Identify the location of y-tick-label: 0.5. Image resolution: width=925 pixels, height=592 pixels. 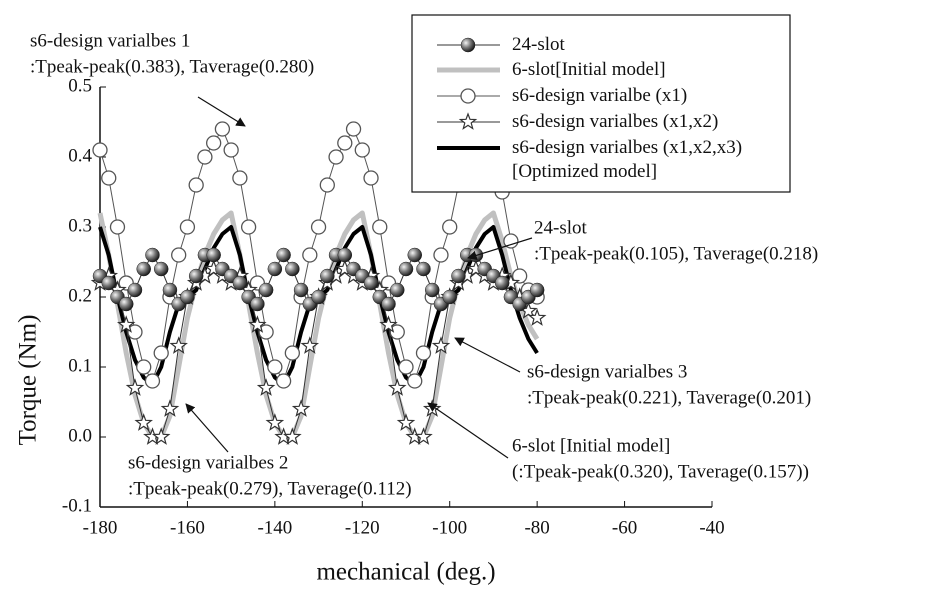
(80, 85).